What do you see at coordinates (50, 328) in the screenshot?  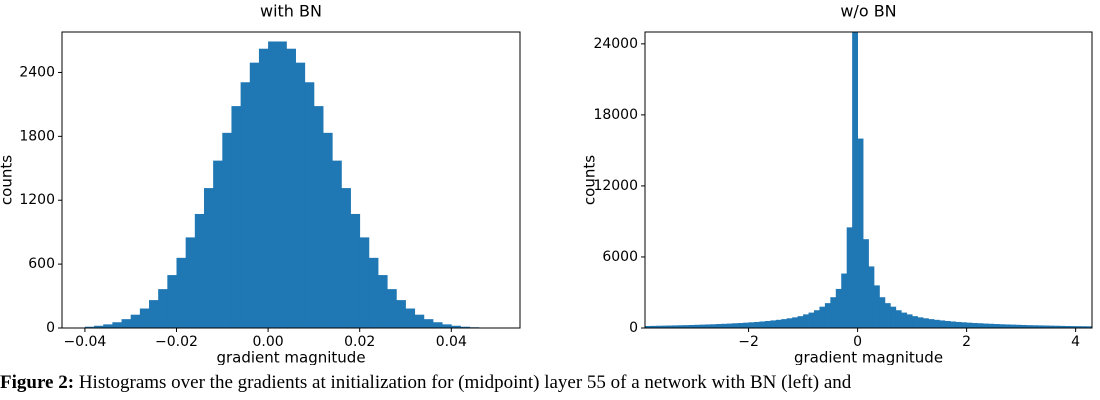 I see `y-tick-label: 0` at bounding box center [50, 328].